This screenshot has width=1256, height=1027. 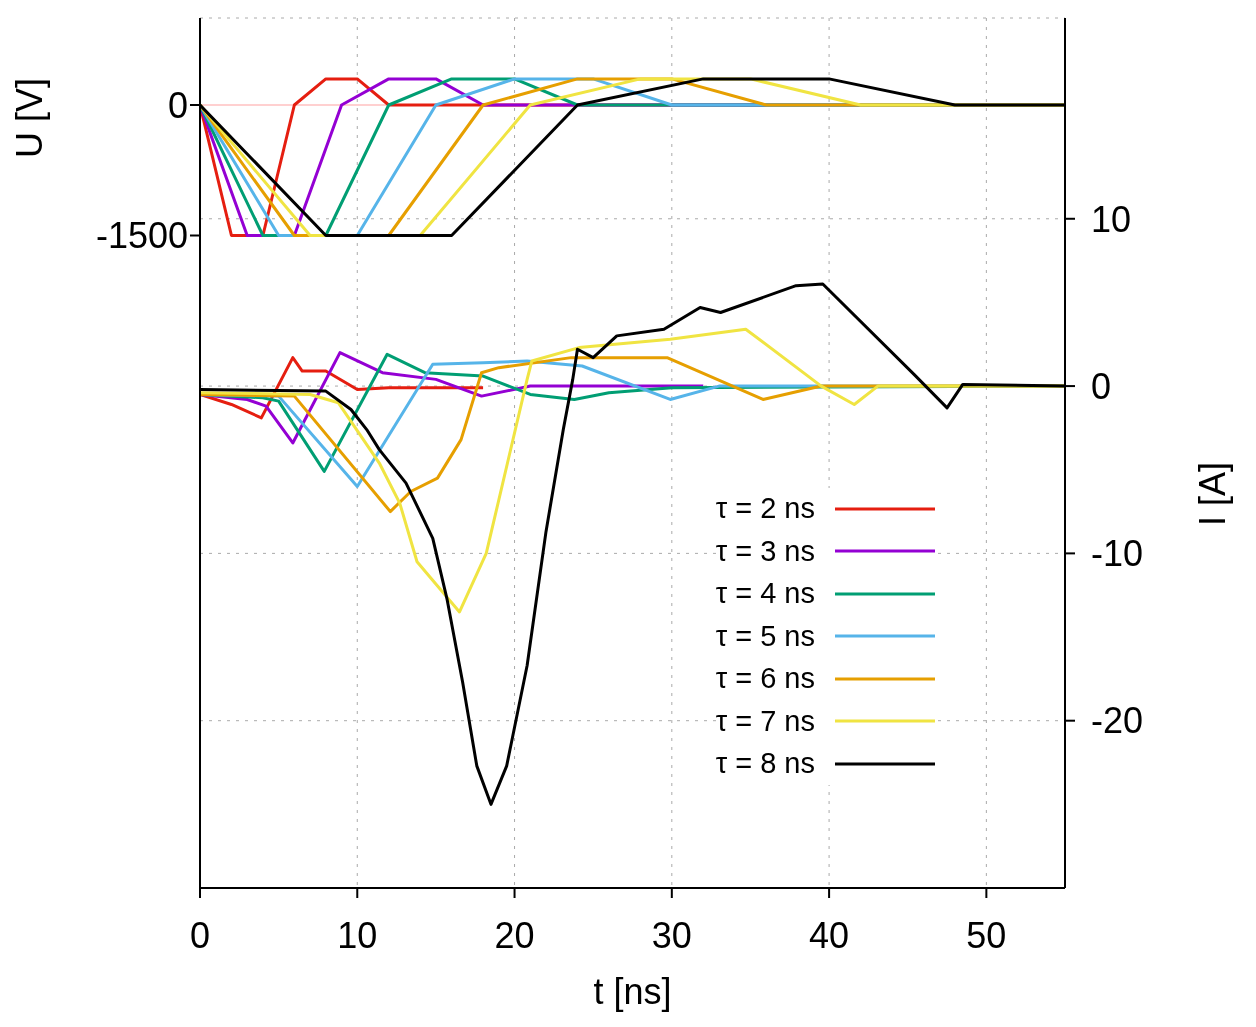 I want to click on y2-tick-label: -20, so click(x=1117, y=721).